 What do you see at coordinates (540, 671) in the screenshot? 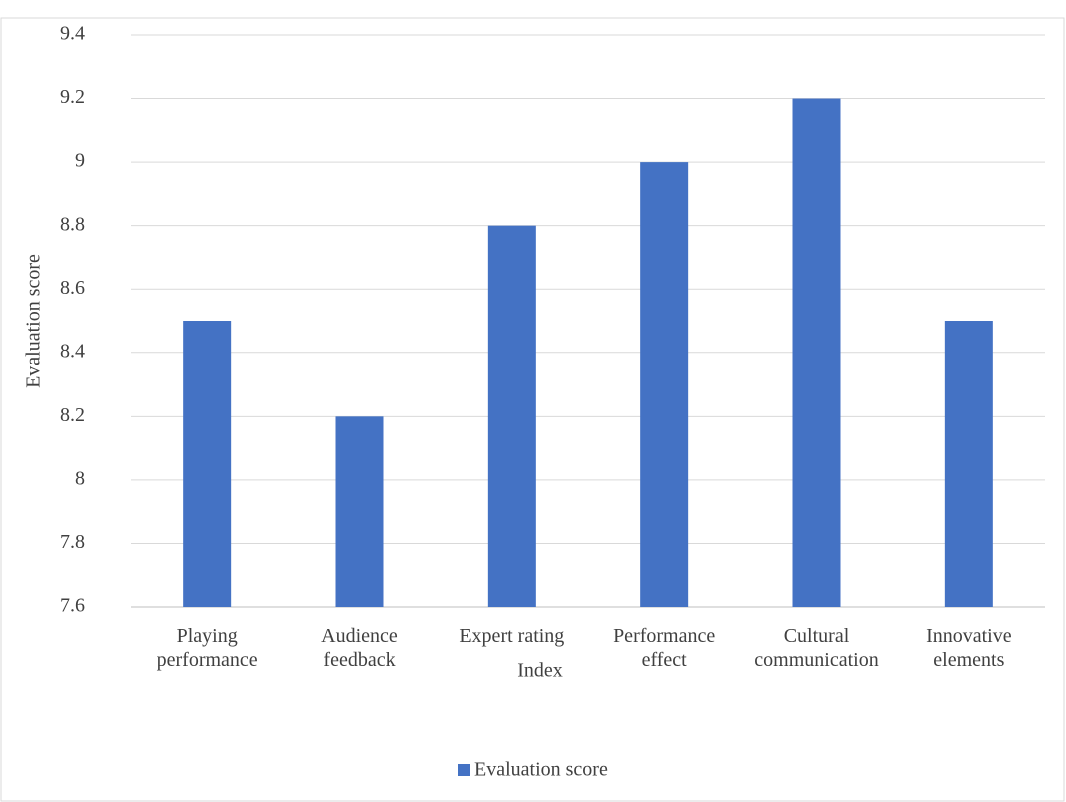
I see `x-axis-label: Index` at bounding box center [540, 671].